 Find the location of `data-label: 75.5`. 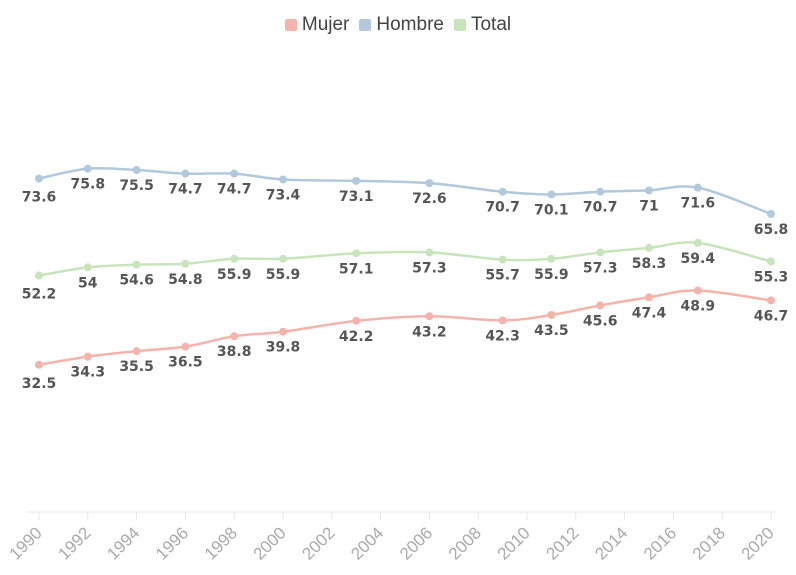

data-label: 75.5 is located at coordinates (136, 186).